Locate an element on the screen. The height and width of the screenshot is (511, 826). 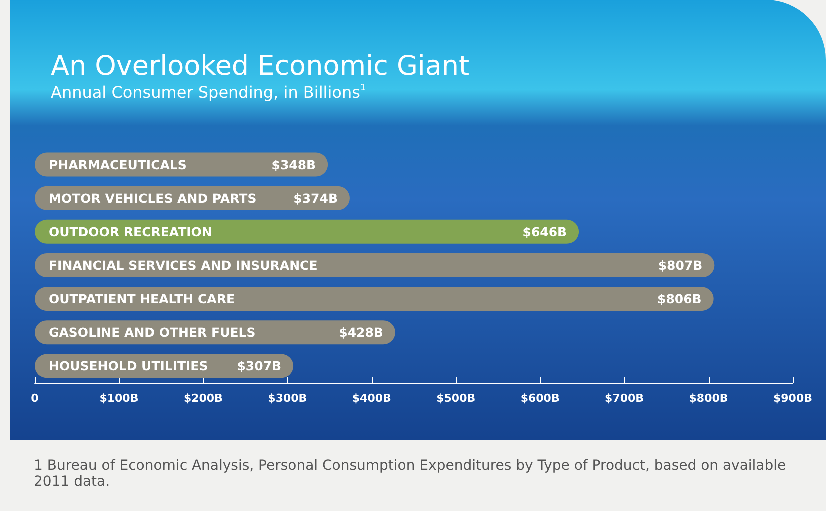
x-tick-label: $100B is located at coordinates (119, 398).